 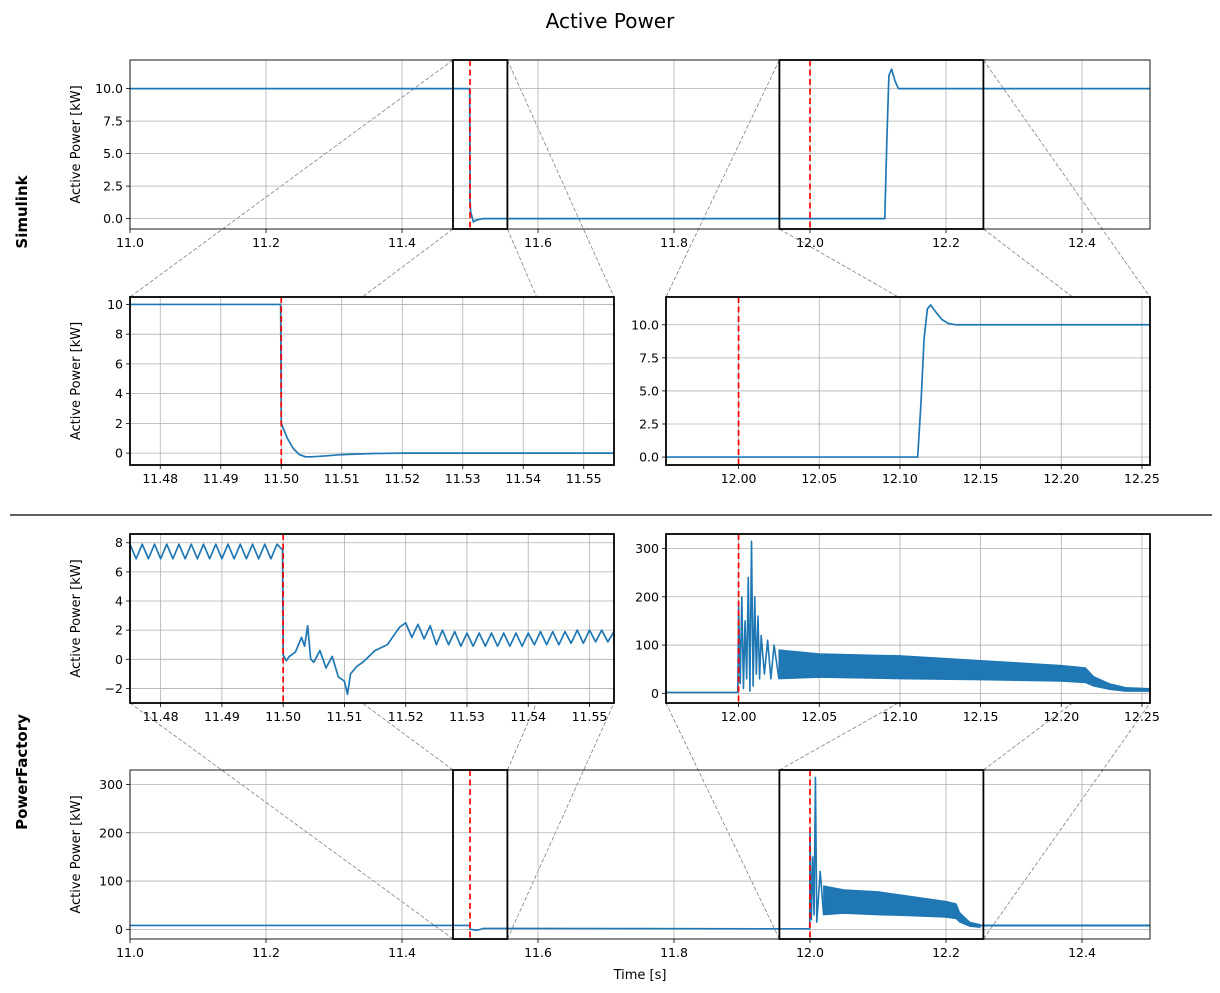 I want to click on ytick-label-0: 0.0, so click(x=649, y=457).